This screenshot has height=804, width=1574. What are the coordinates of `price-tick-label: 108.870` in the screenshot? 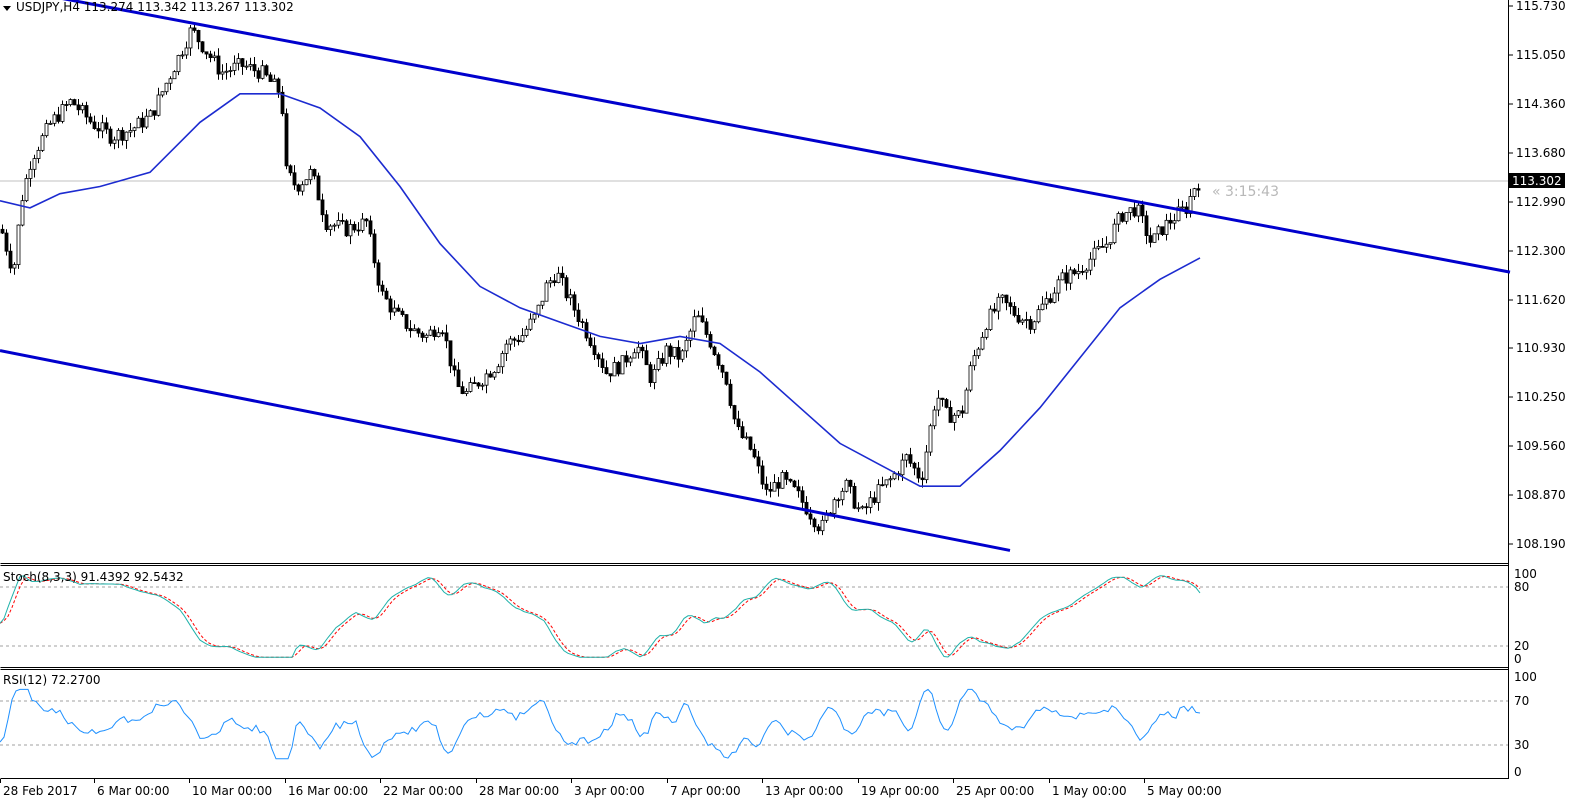 It's located at (1541, 495).